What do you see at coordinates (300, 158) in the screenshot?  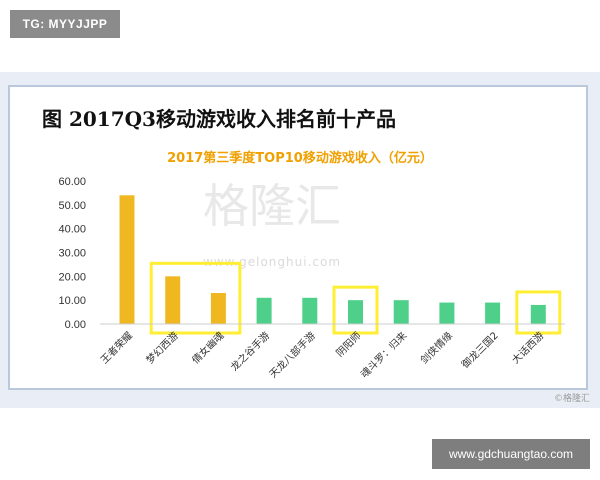 I see `chart-title: 2017第三季度TOP10移动游戏收入（亿元）` at bounding box center [300, 158].